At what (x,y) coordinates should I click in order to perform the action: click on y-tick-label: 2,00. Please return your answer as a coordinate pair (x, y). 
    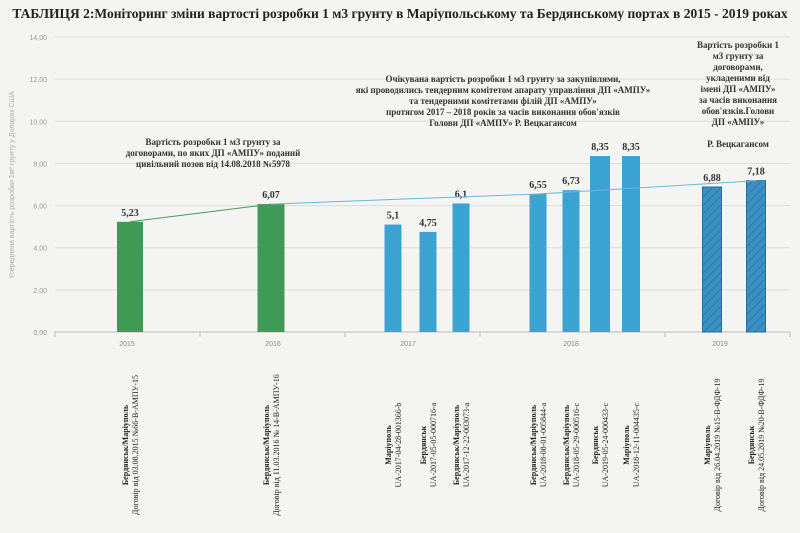
    Looking at the image, I should click on (40, 291).